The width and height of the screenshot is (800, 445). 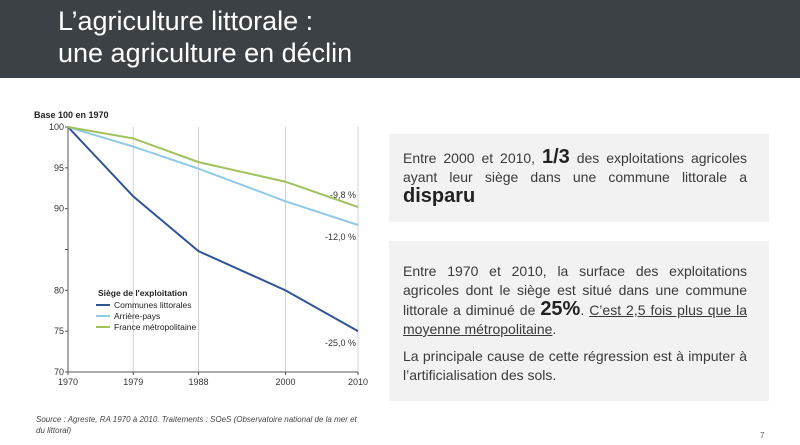 What do you see at coordinates (198, 382) in the screenshot?
I see `x-tick-label: 1988` at bounding box center [198, 382].